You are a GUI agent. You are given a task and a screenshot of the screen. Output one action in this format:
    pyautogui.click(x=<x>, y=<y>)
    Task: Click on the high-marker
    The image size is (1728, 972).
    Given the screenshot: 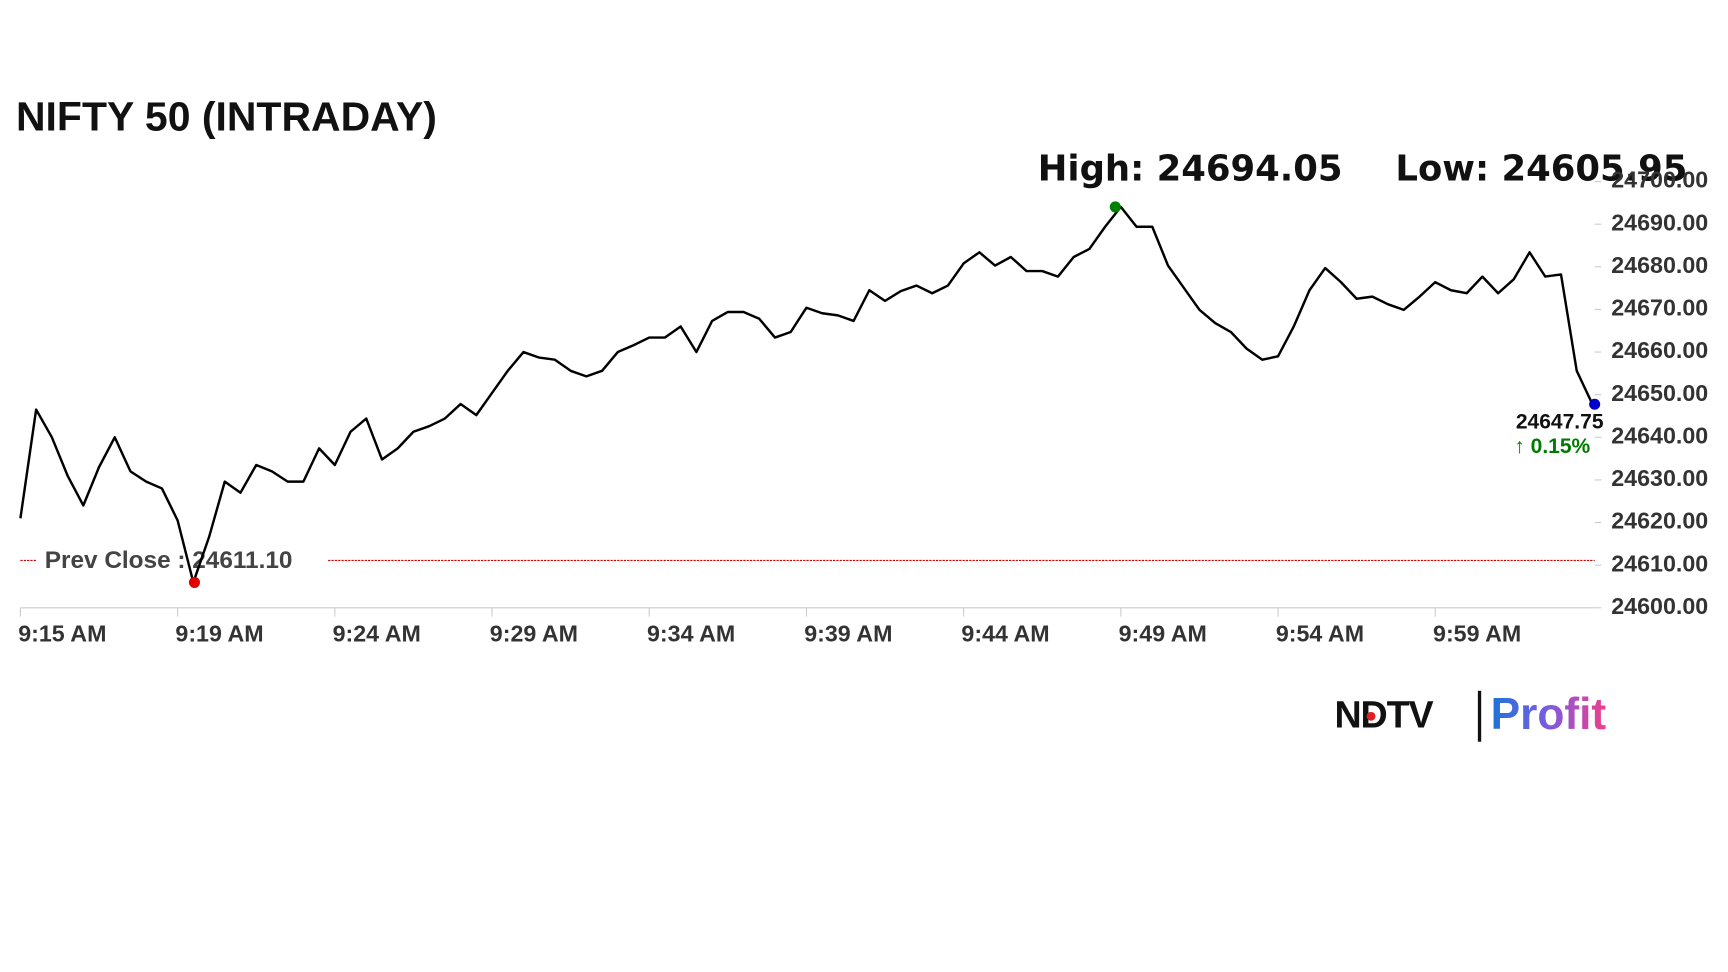 What is the action you would take?
    pyautogui.click(x=1115, y=207)
    